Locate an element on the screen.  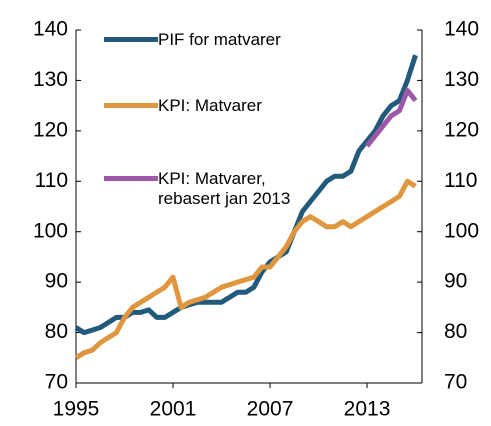
x-tick-label: 2001 is located at coordinates (173, 409).